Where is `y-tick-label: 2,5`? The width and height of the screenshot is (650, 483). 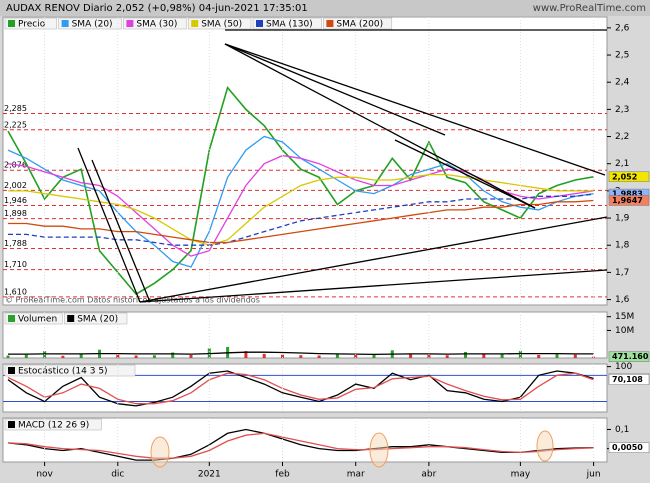
y-tick-label: 2,5 is located at coordinates (622, 56).